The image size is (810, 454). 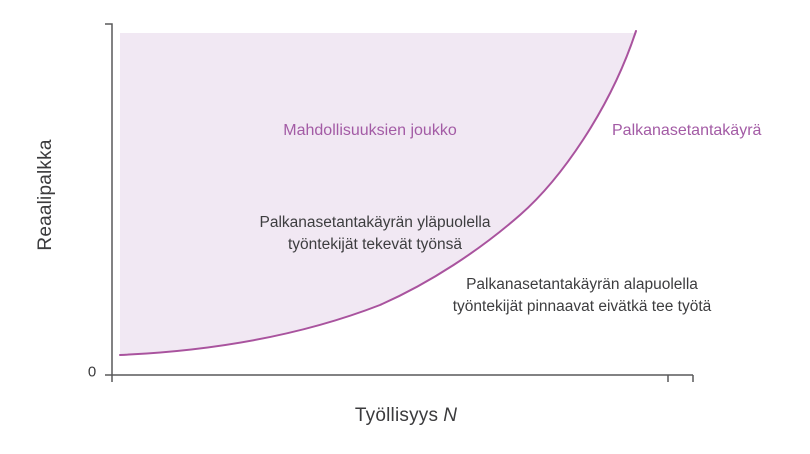 I want to click on feasible-set-label: Mahdollisuuksien joukko, so click(x=370, y=130).